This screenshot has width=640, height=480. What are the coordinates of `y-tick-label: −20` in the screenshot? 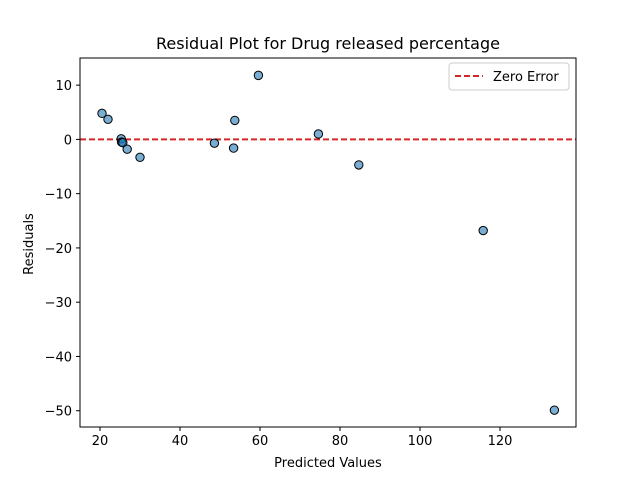 It's located at (58, 249).